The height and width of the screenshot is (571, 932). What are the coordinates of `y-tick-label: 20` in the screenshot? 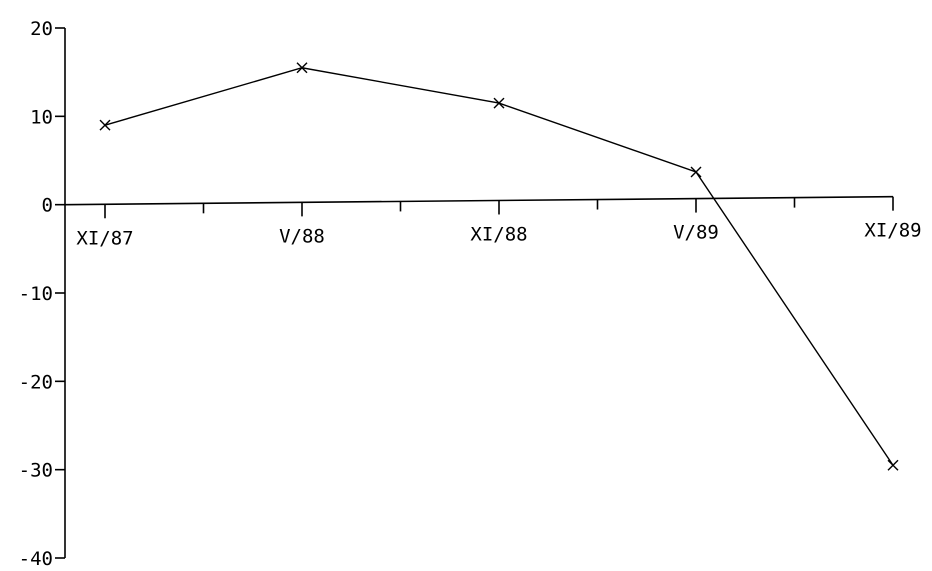 It's located at (41, 29).